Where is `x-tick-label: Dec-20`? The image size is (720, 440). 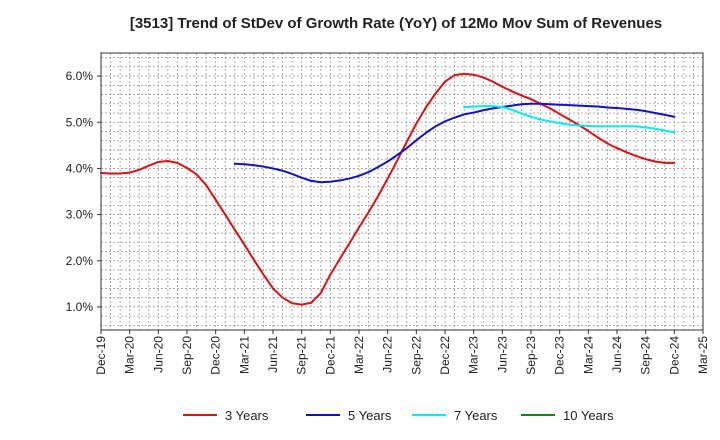
x-tick-label: Dec-20 is located at coordinates (216, 355).